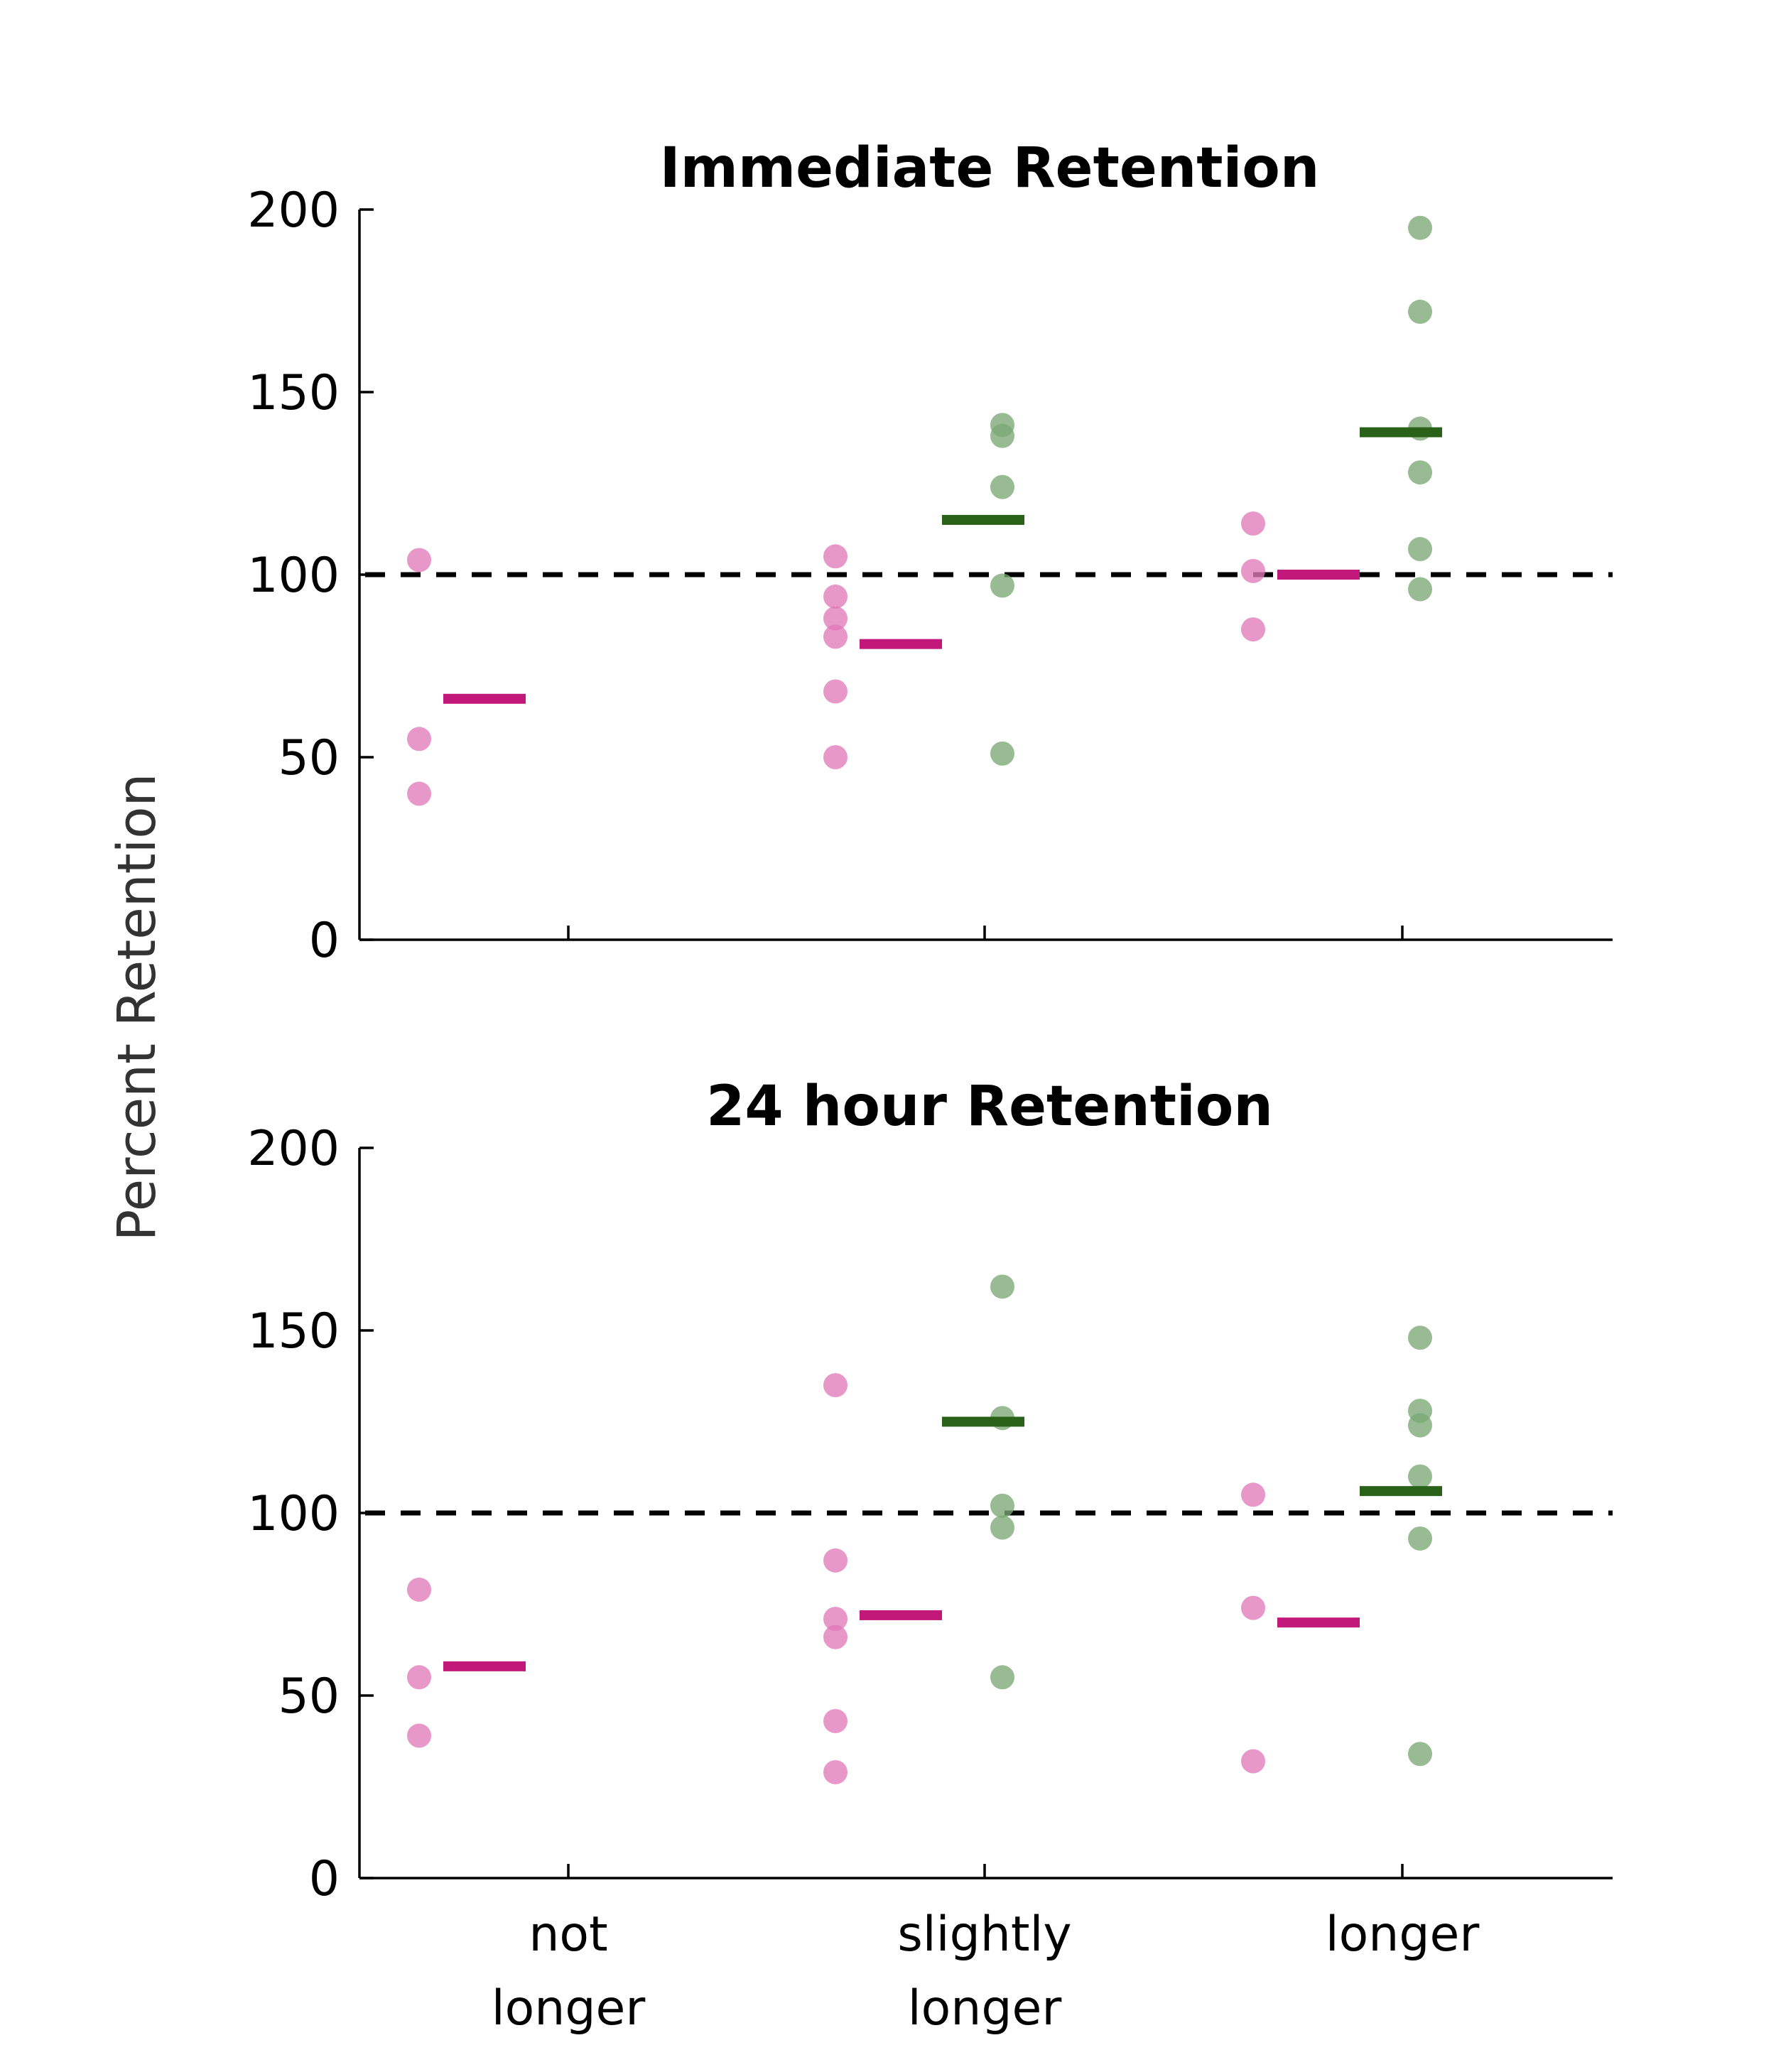 The height and width of the screenshot is (2072, 1776). What do you see at coordinates (569, 1971) in the screenshot?
I see `x-category-label: not longer` at bounding box center [569, 1971].